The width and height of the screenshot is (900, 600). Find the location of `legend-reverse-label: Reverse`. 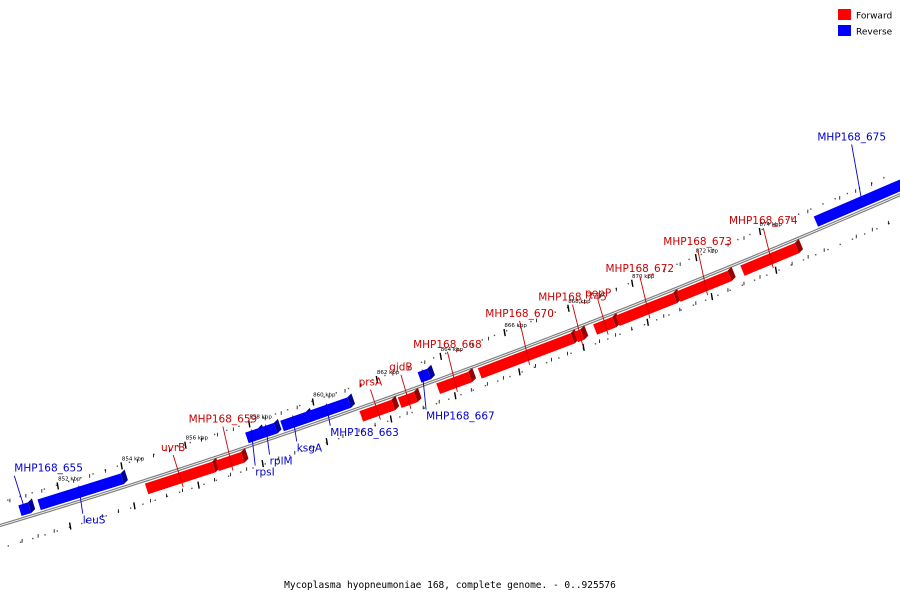

legend-reverse-label: Reverse is located at coordinates (874, 33).